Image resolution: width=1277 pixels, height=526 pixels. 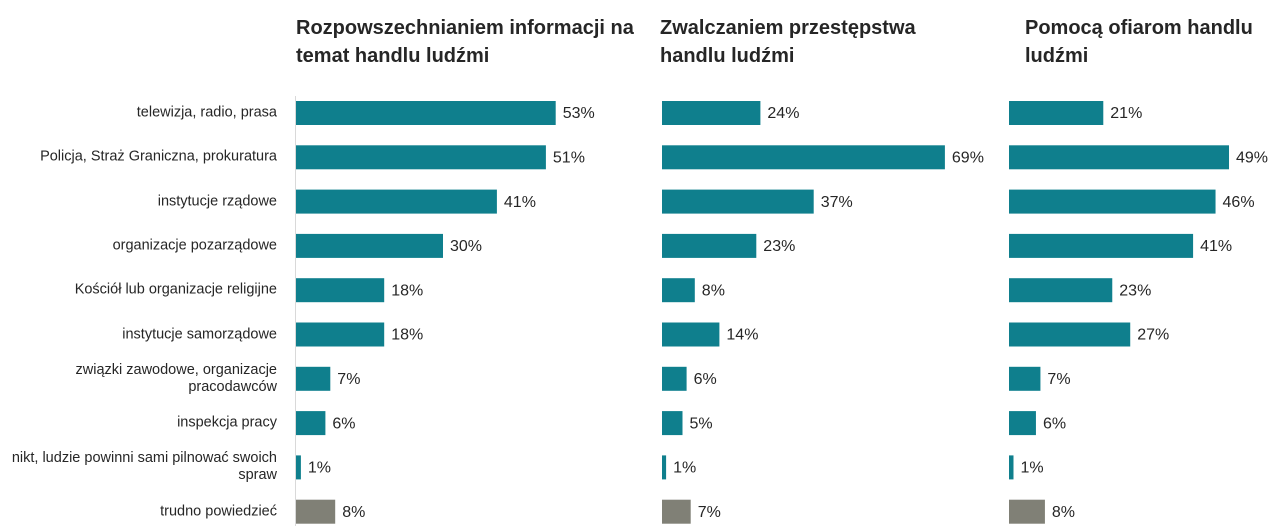 What do you see at coordinates (1252, 158) in the screenshot?
I see `value-label: 49%` at bounding box center [1252, 158].